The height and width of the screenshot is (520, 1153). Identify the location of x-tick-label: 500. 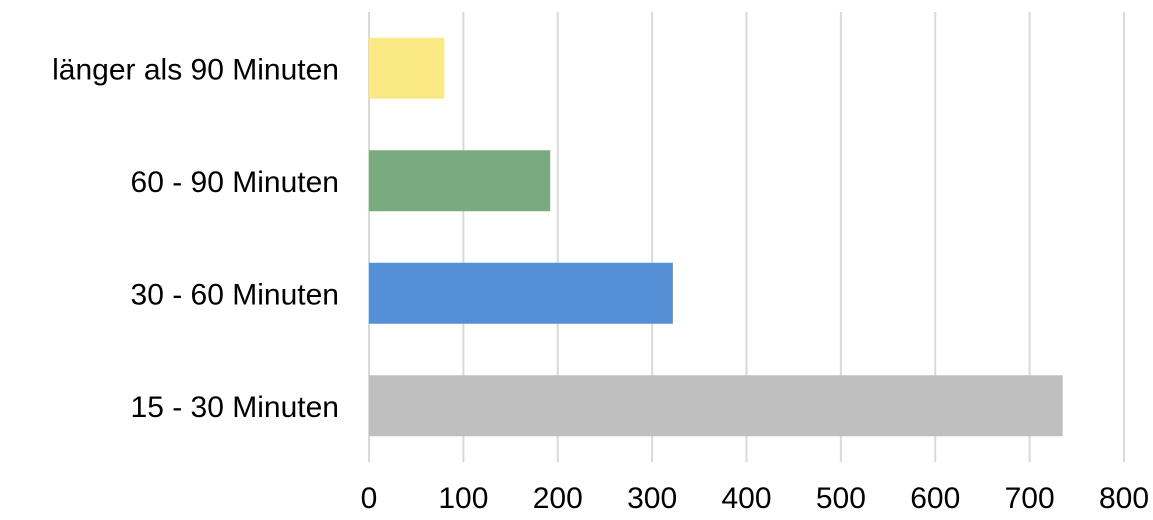
(841, 498).